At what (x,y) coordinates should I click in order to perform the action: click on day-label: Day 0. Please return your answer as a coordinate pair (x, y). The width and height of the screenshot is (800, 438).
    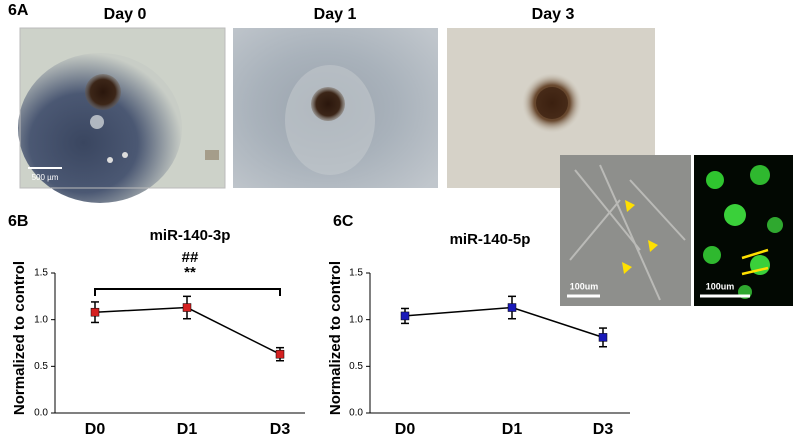
    Looking at the image, I should click on (125, 14).